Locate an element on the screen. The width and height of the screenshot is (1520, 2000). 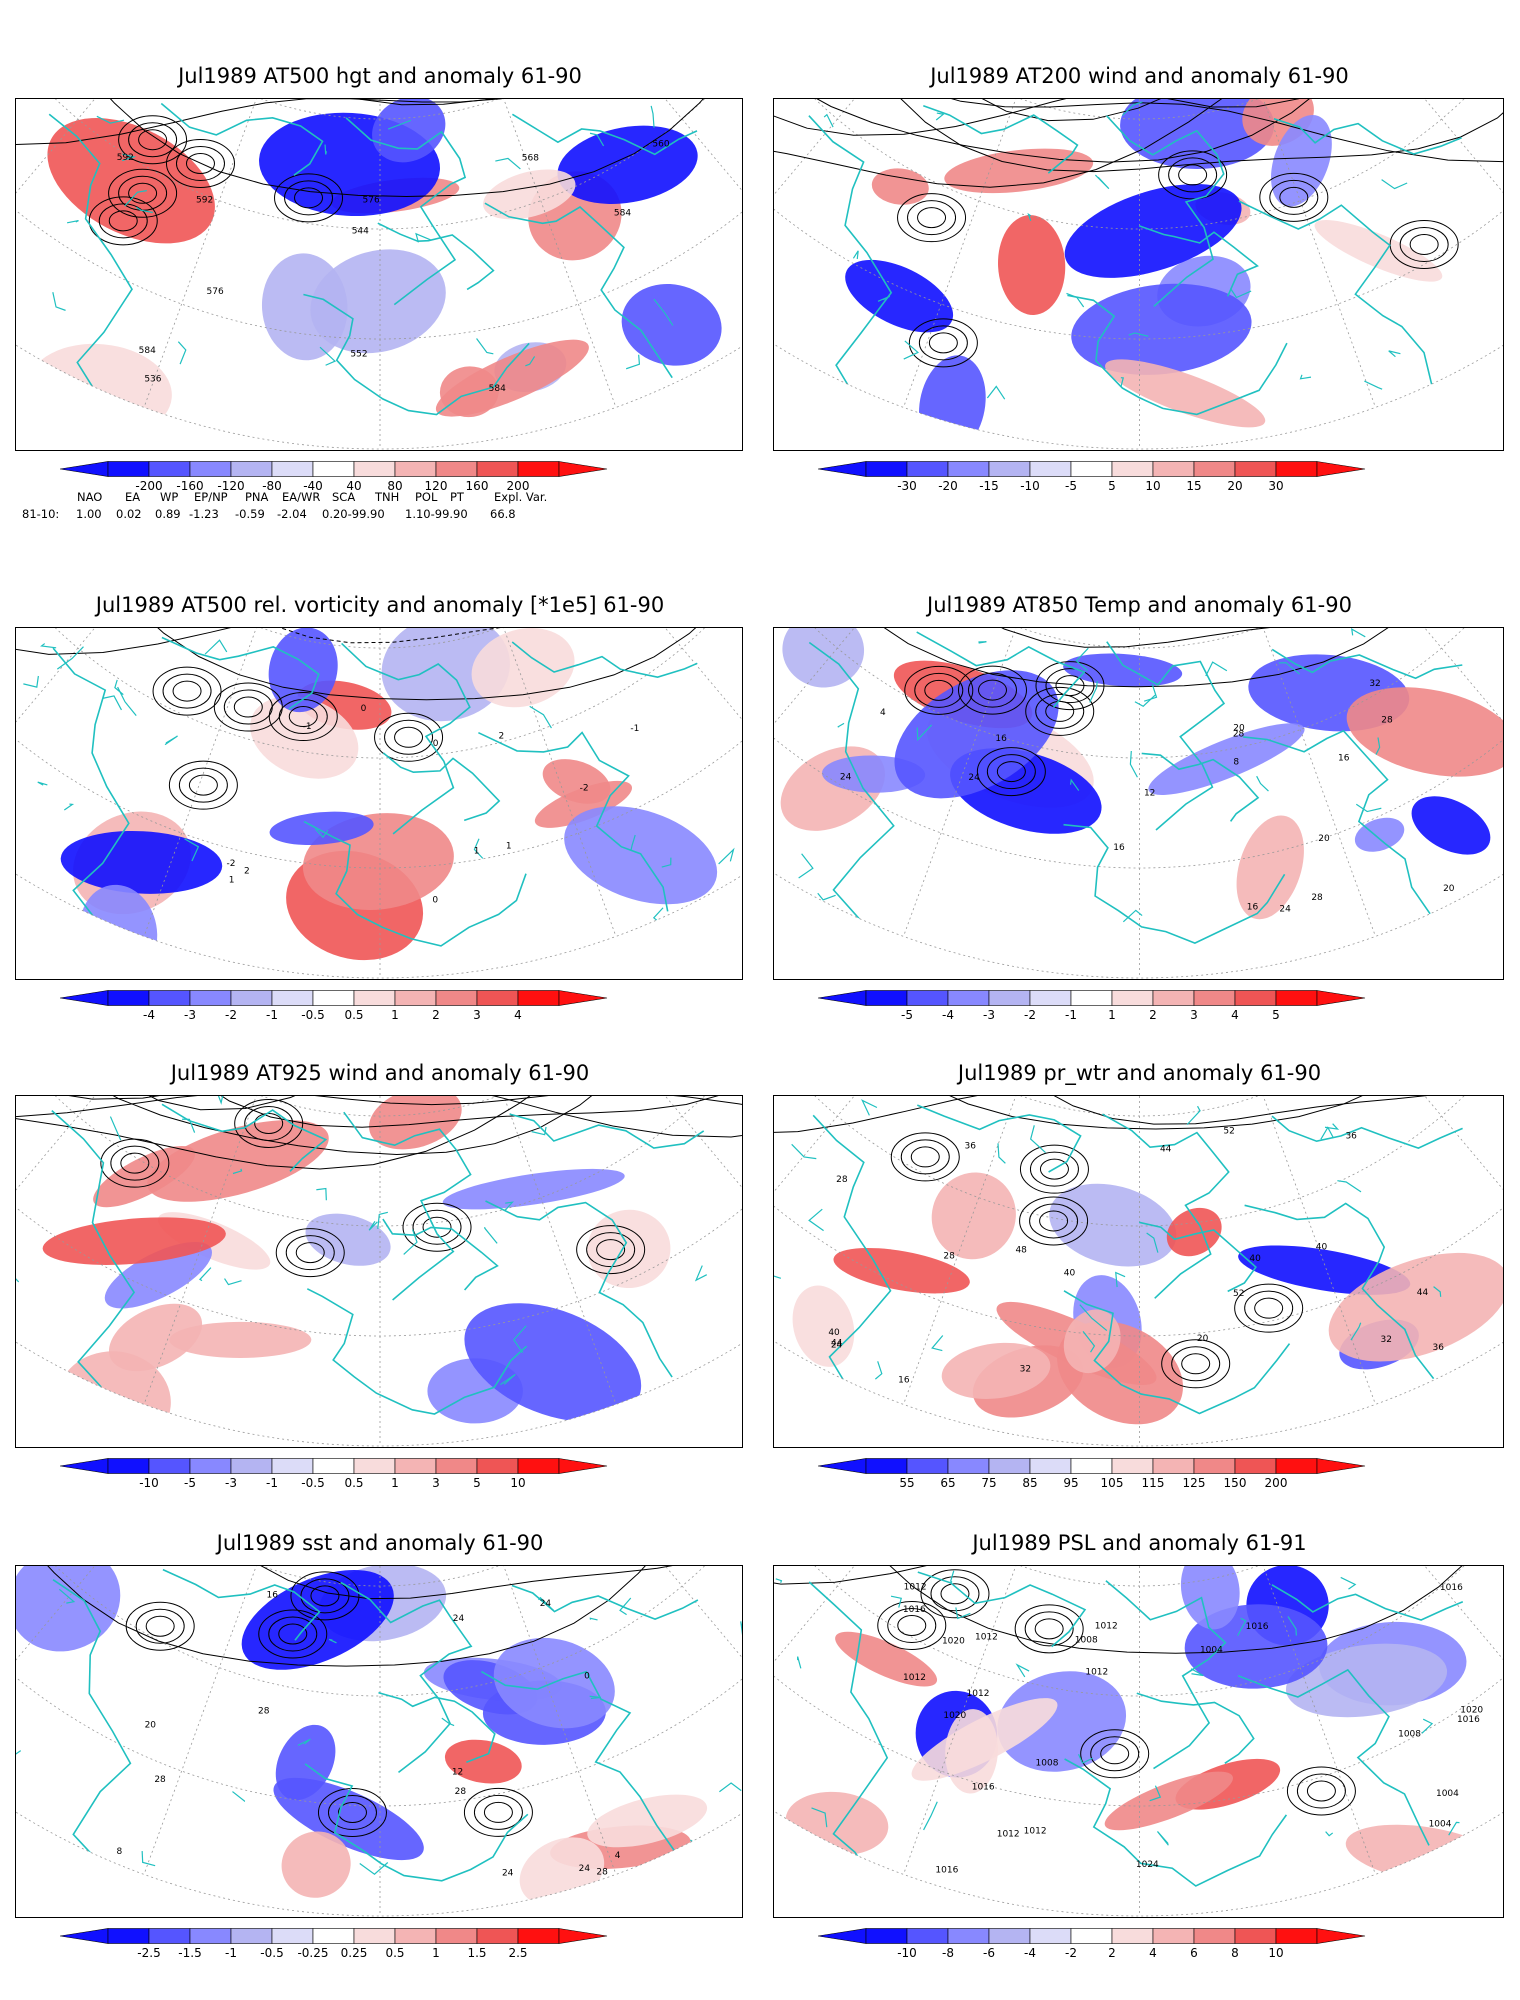
contour-label: 536 is located at coordinates (152, 379).